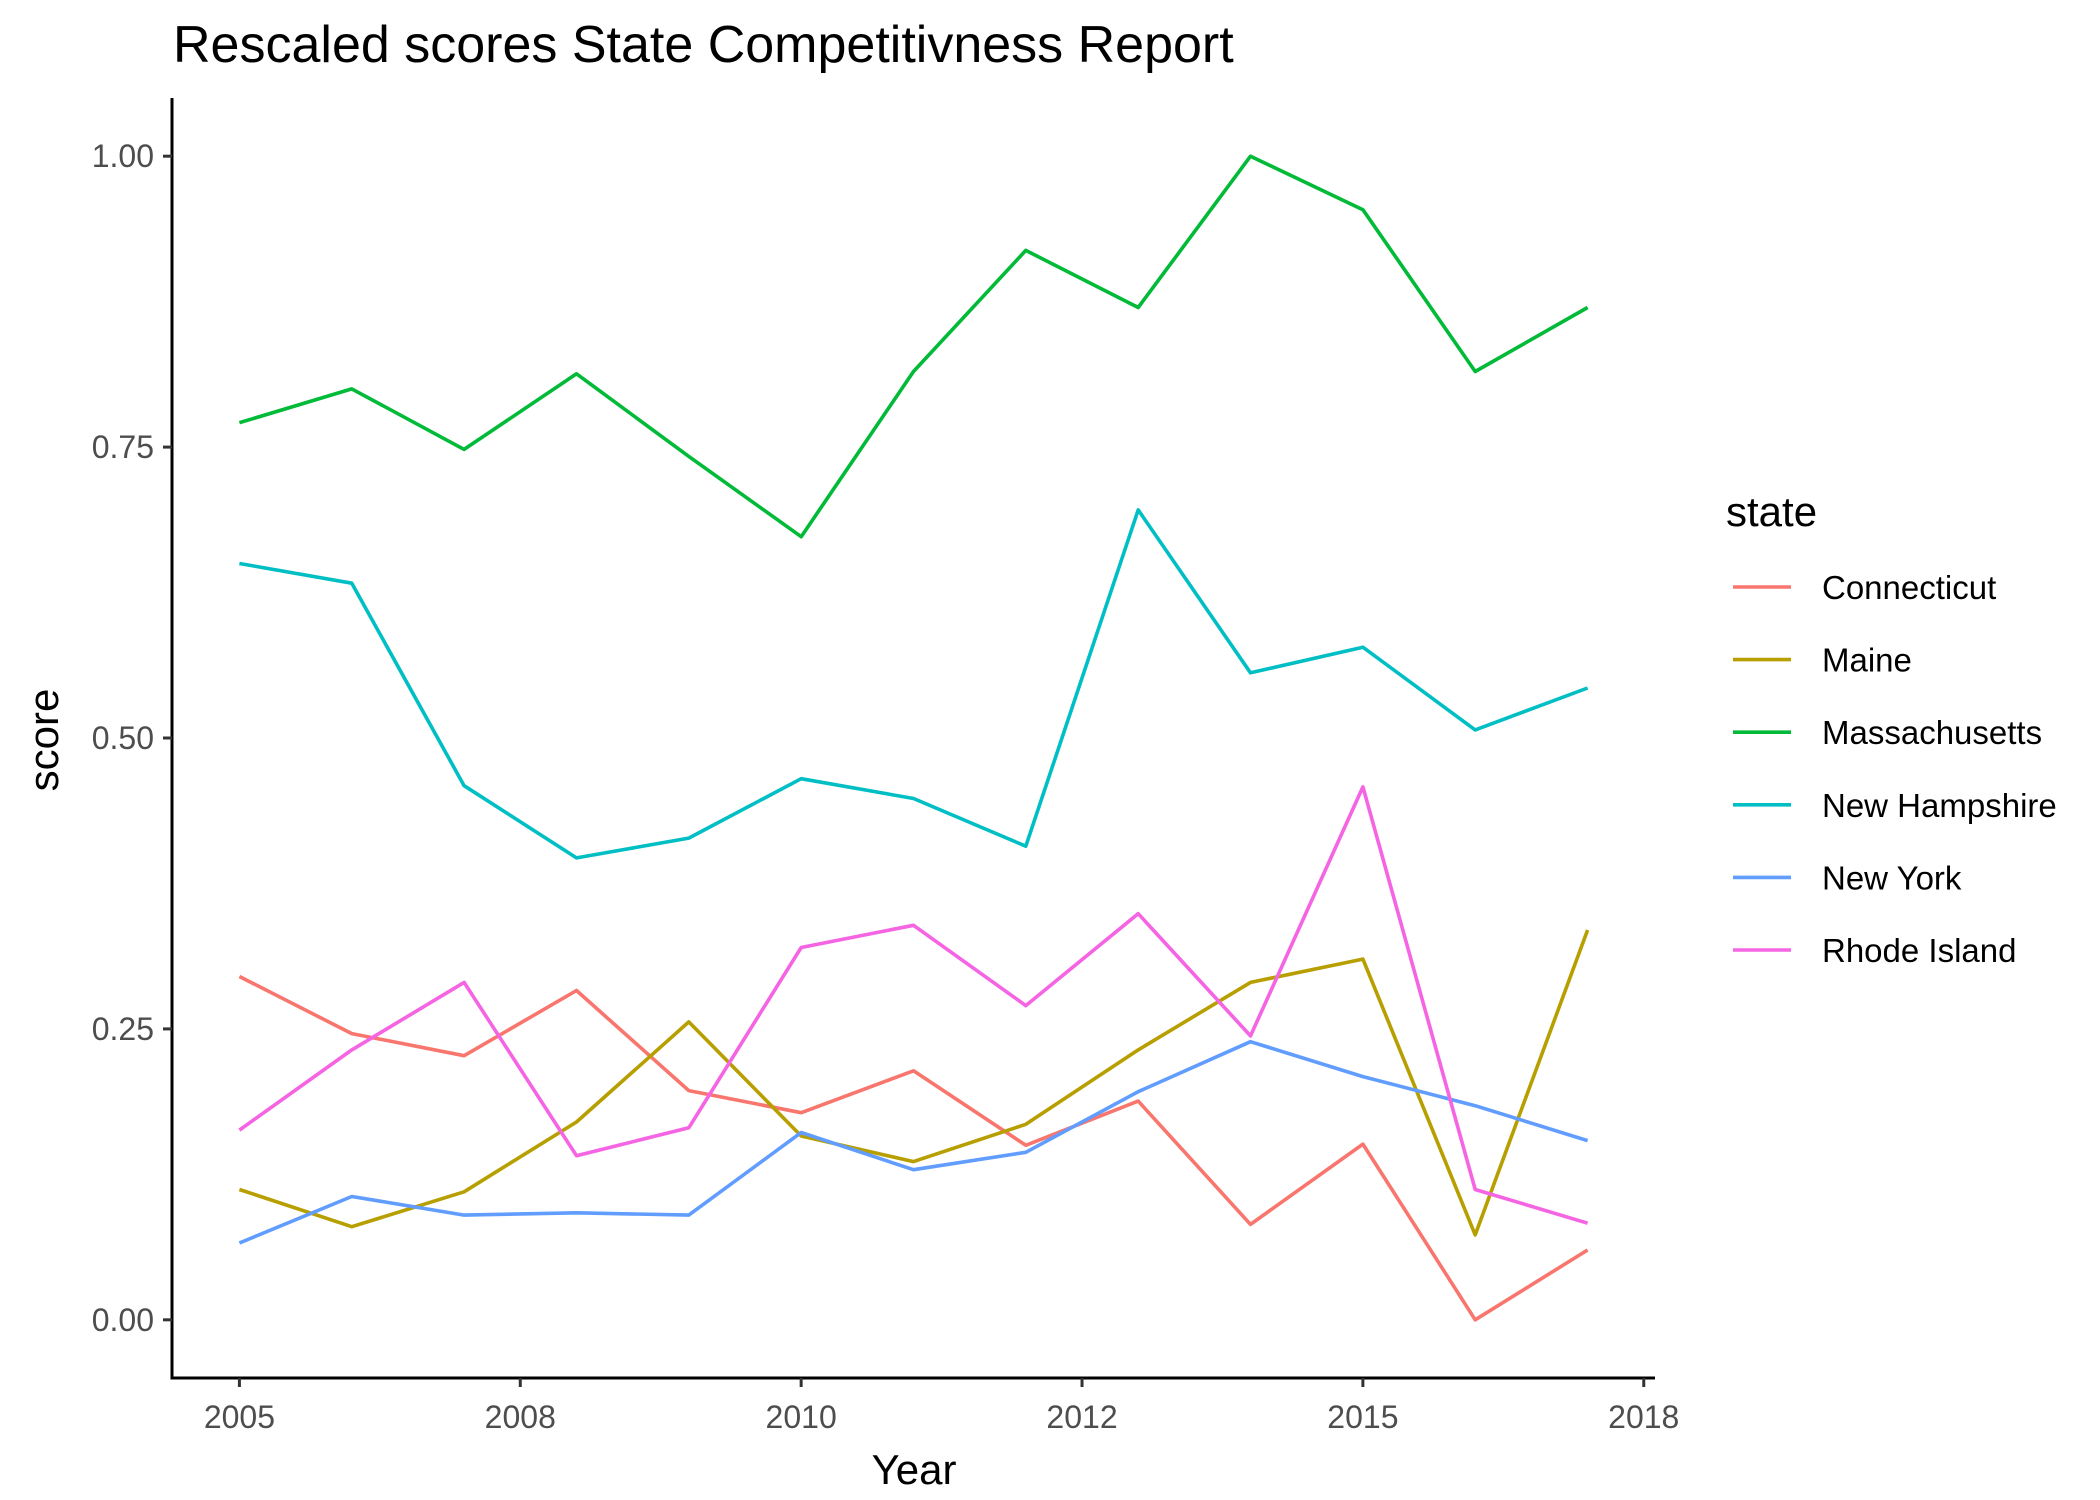  I want to click on legend-label-rhode-island: Rhode Island, so click(1919, 950).